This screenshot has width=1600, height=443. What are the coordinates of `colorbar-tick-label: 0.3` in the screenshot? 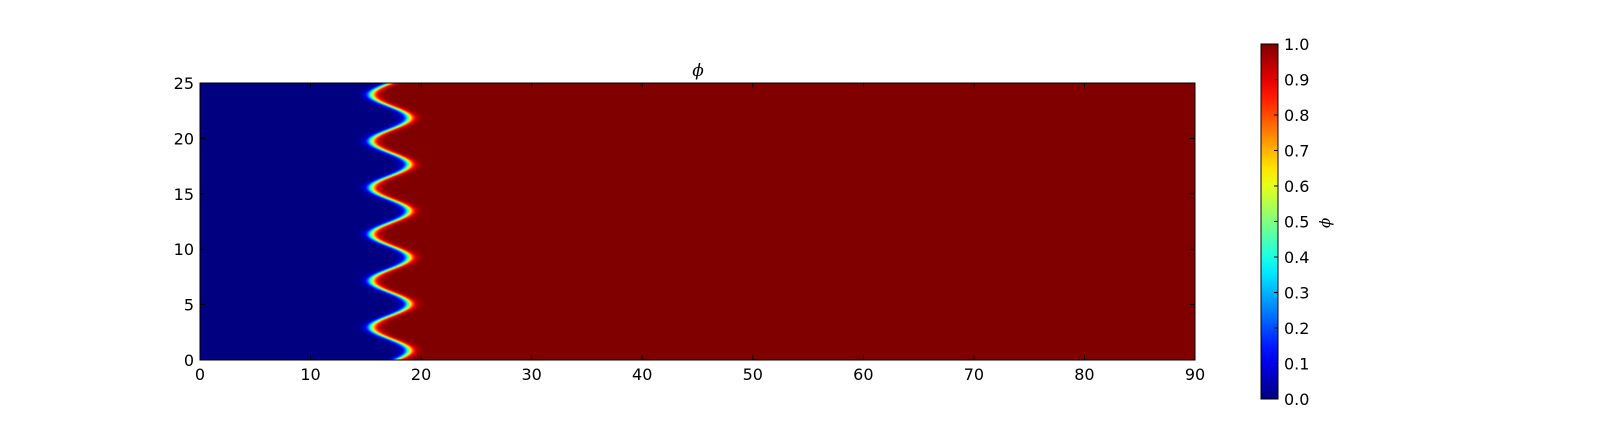 It's located at (1296, 293).